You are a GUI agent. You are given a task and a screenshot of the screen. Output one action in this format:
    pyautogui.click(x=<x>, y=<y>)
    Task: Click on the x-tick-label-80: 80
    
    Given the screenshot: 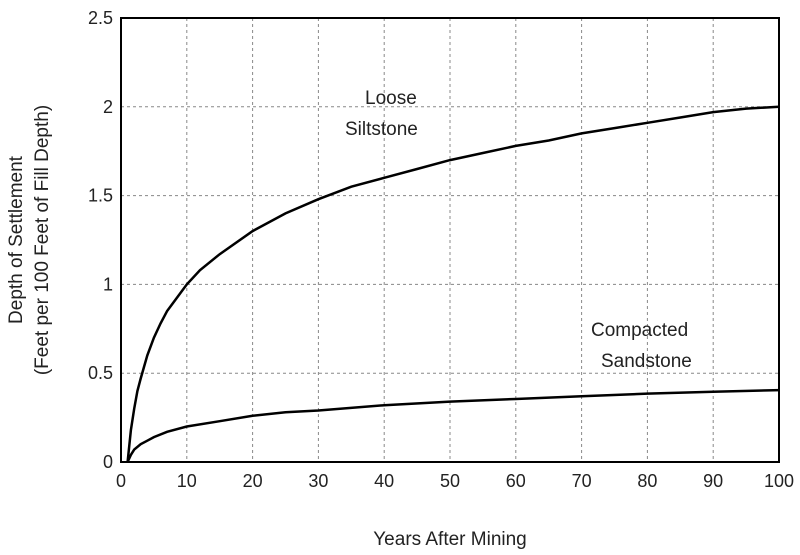 What is the action you would take?
    pyautogui.click(x=647, y=481)
    